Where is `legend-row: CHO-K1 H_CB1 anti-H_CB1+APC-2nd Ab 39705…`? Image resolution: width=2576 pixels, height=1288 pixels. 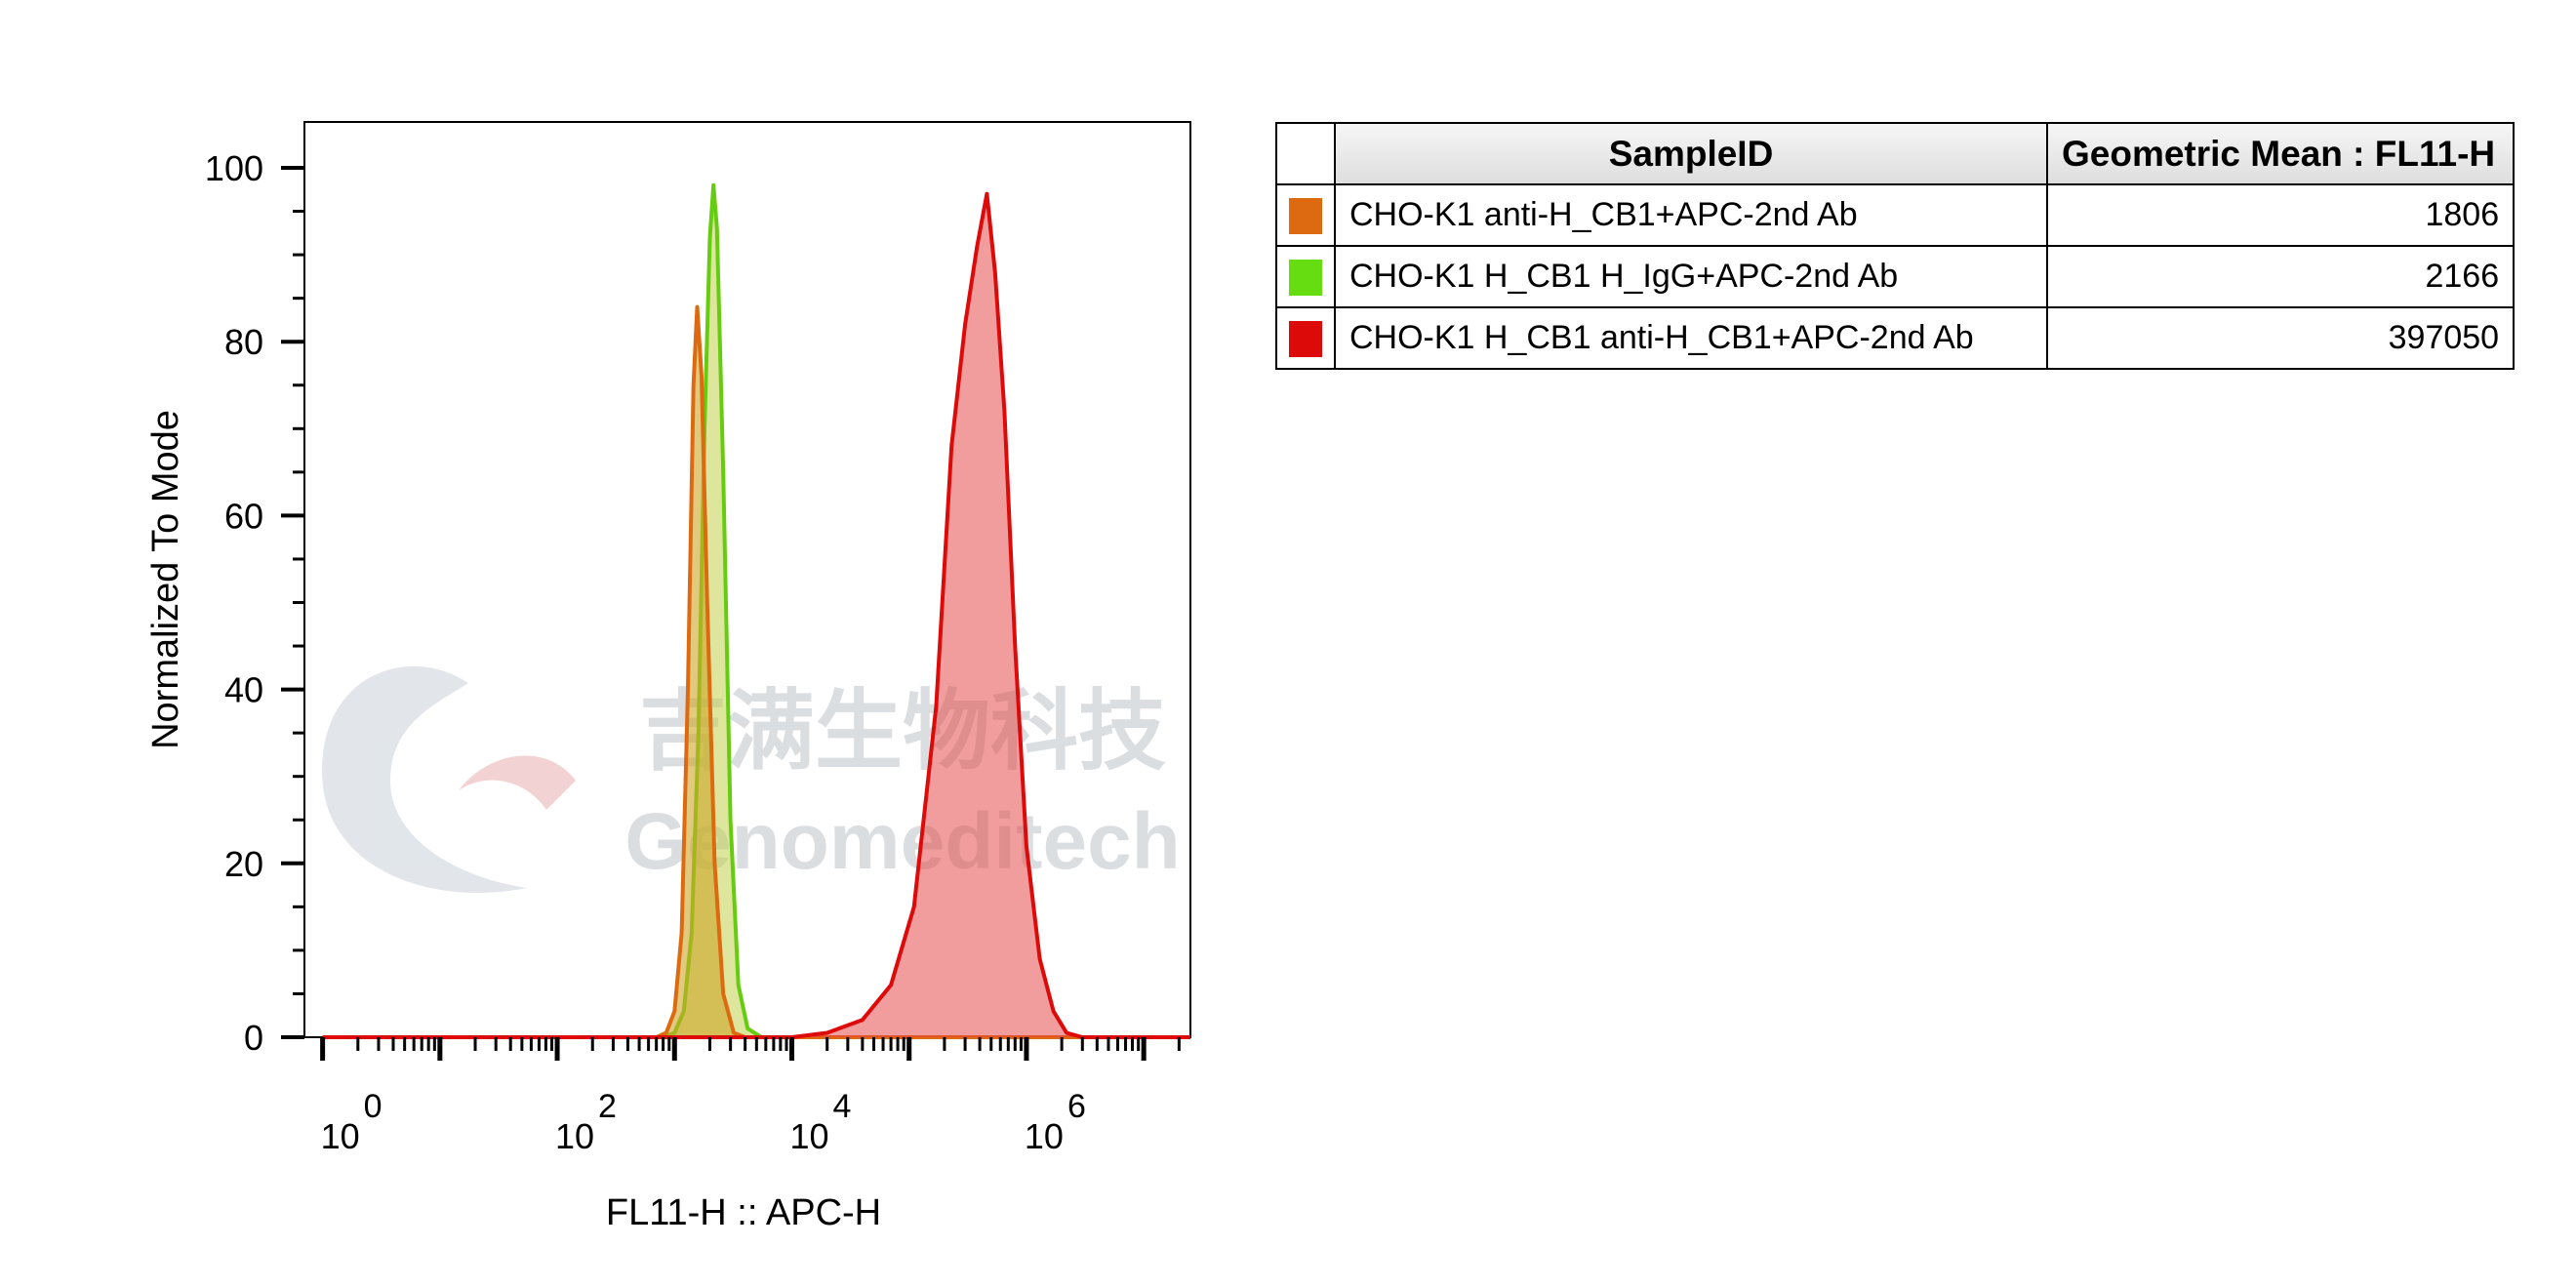 legend-row: CHO-K1 H_CB1 anti-H_CB1+APC-2nd Ab 39705… is located at coordinates (1895, 338).